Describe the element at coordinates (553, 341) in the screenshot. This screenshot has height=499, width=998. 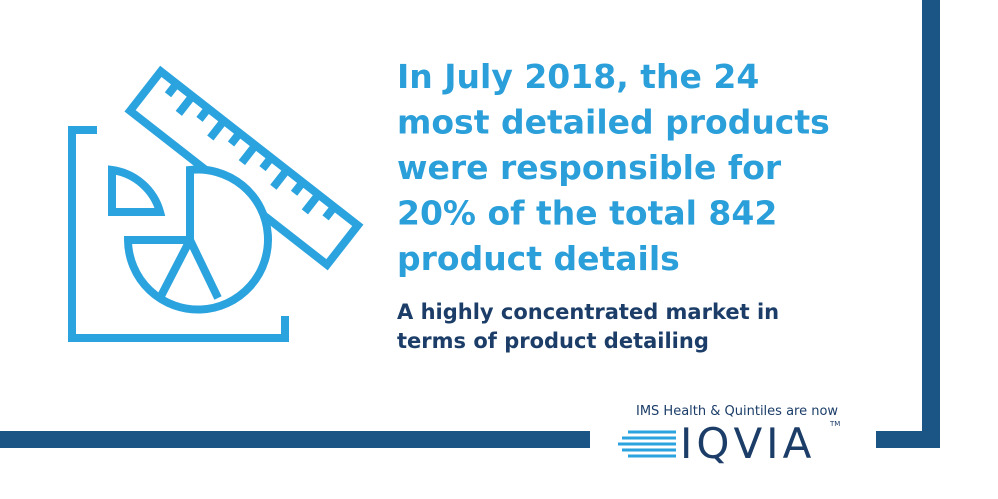
I see `subtitle-line: terms of product detailing` at that location.